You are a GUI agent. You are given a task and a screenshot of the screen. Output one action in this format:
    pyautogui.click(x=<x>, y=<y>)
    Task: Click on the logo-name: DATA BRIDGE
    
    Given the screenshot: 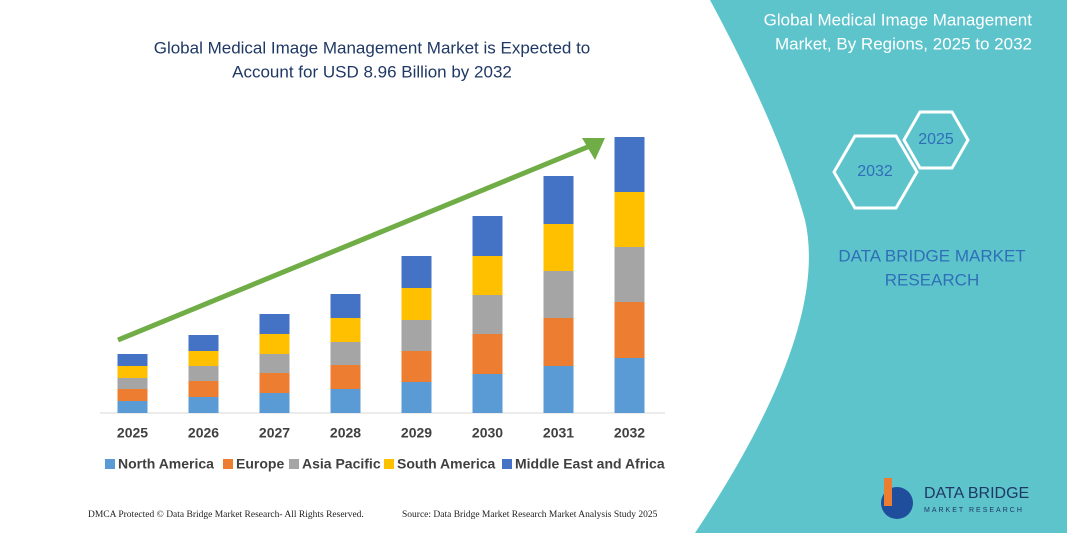 What is the action you would take?
    pyautogui.click(x=976, y=493)
    